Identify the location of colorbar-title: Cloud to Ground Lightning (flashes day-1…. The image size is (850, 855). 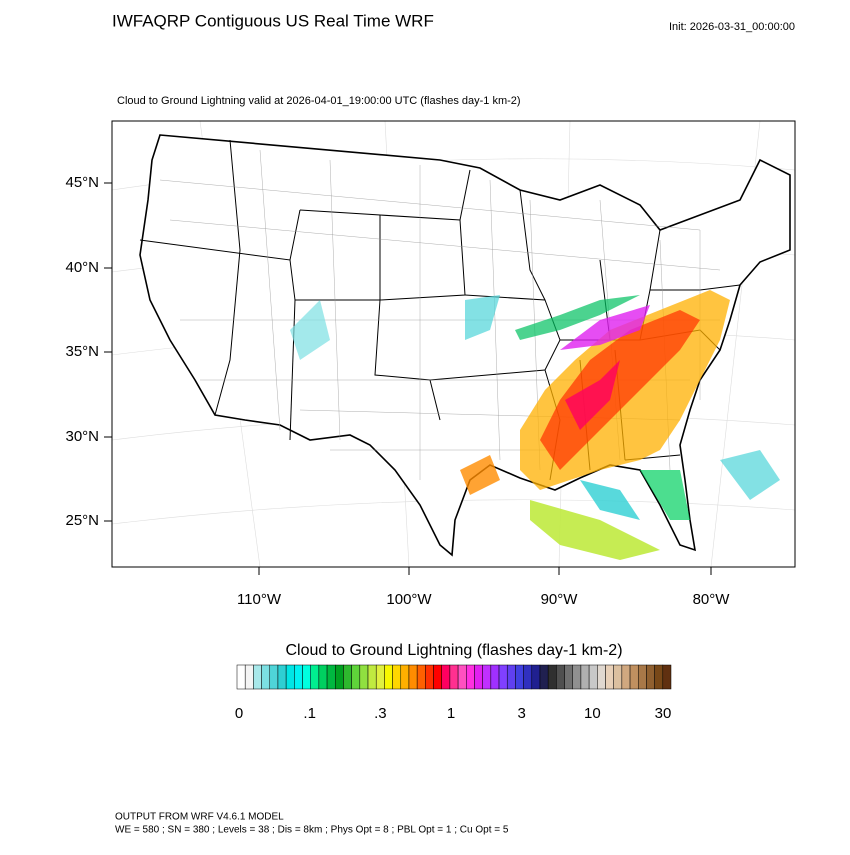
(453, 650).